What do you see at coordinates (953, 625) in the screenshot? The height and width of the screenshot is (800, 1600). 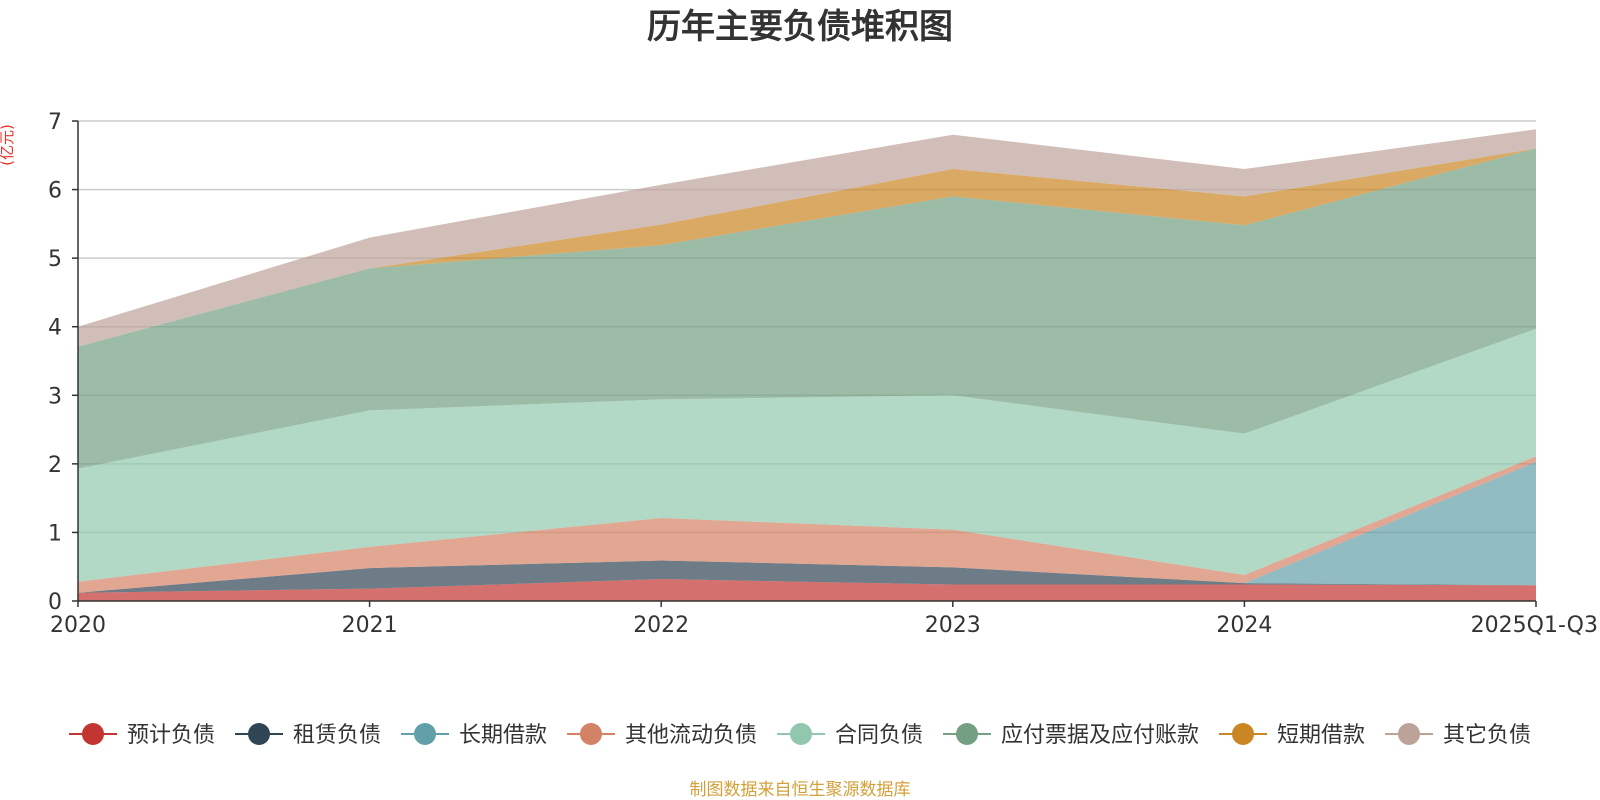 I see `x-tick-label: 2023` at bounding box center [953, 625].